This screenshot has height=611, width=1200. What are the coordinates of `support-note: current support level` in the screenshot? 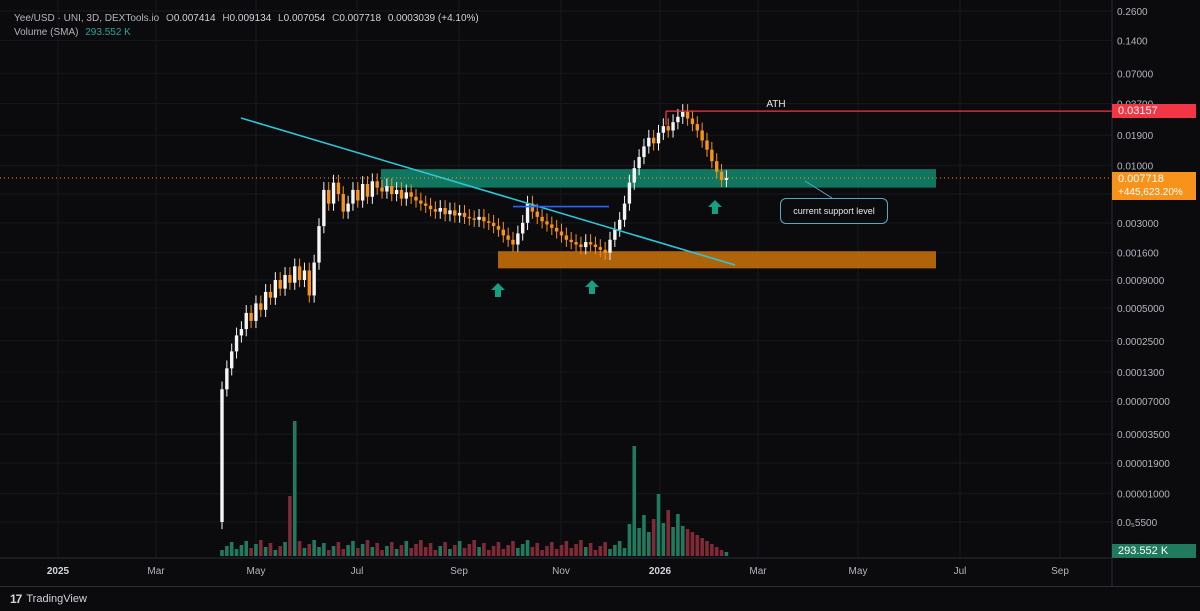 It's located at (834, 211).